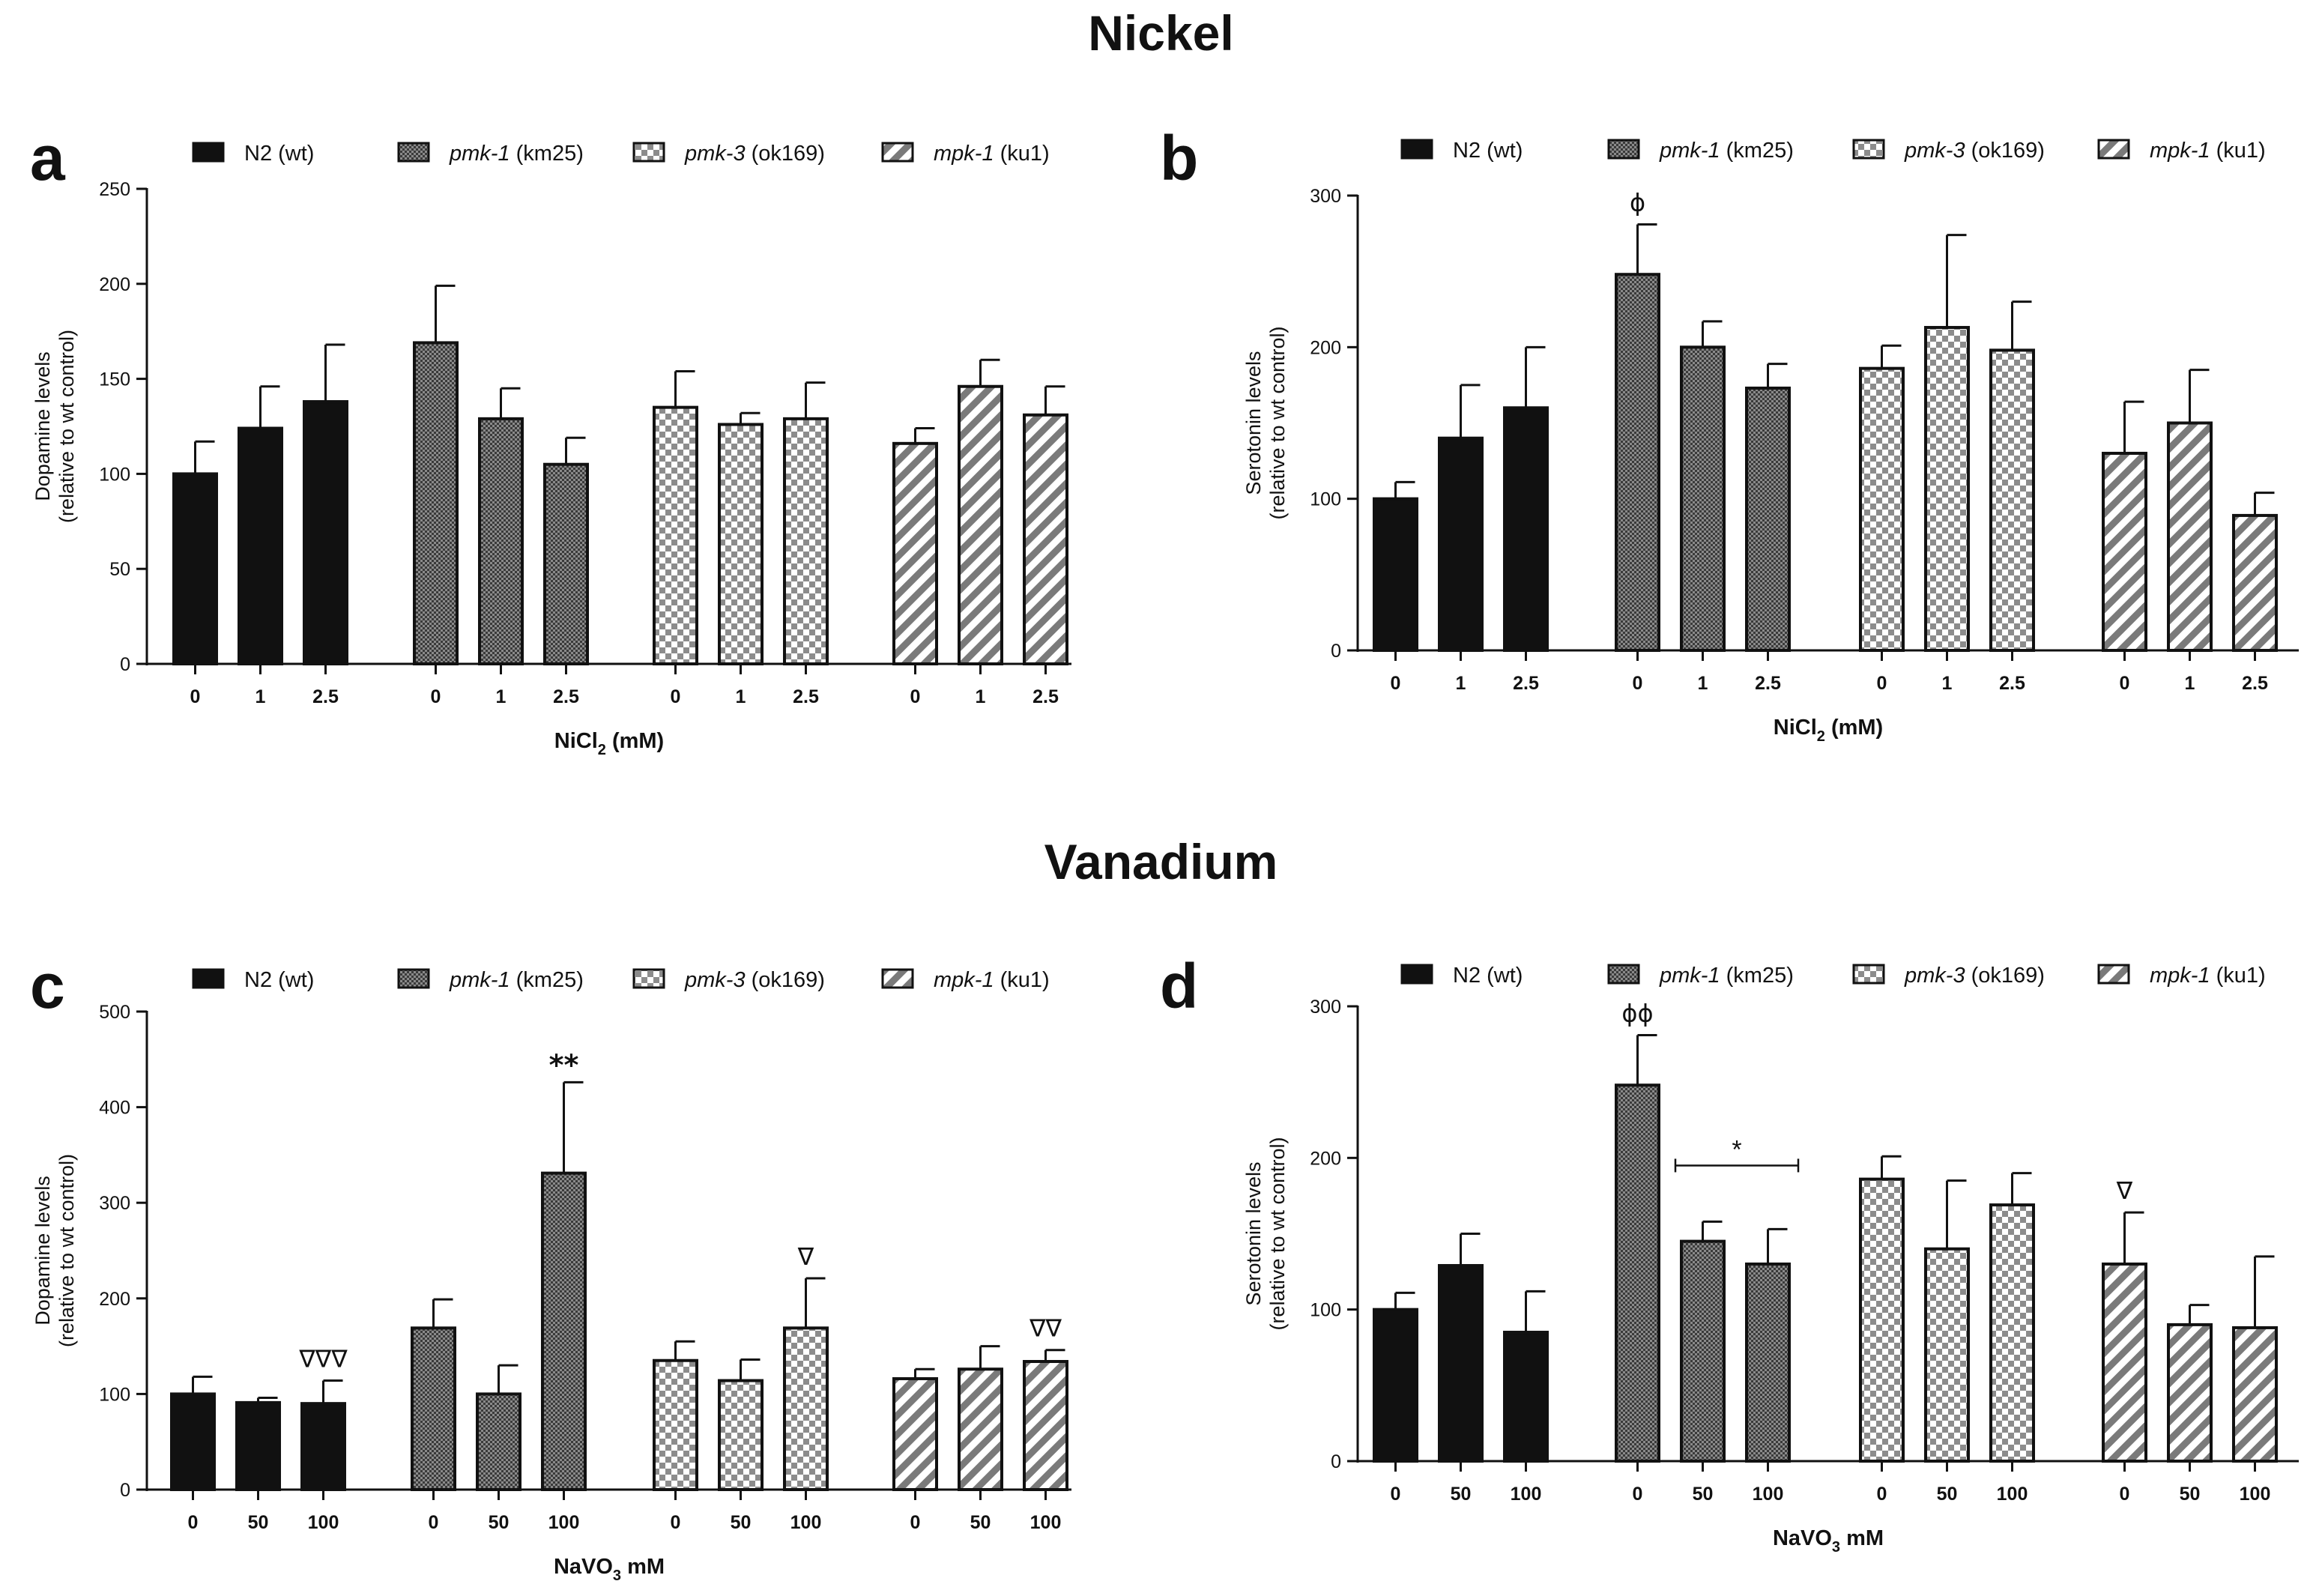  What do you see at coordinates (1161, 861) in the screenshot?
I see `vanadium-title: Vanadium` at bounding box center [1161, 861].